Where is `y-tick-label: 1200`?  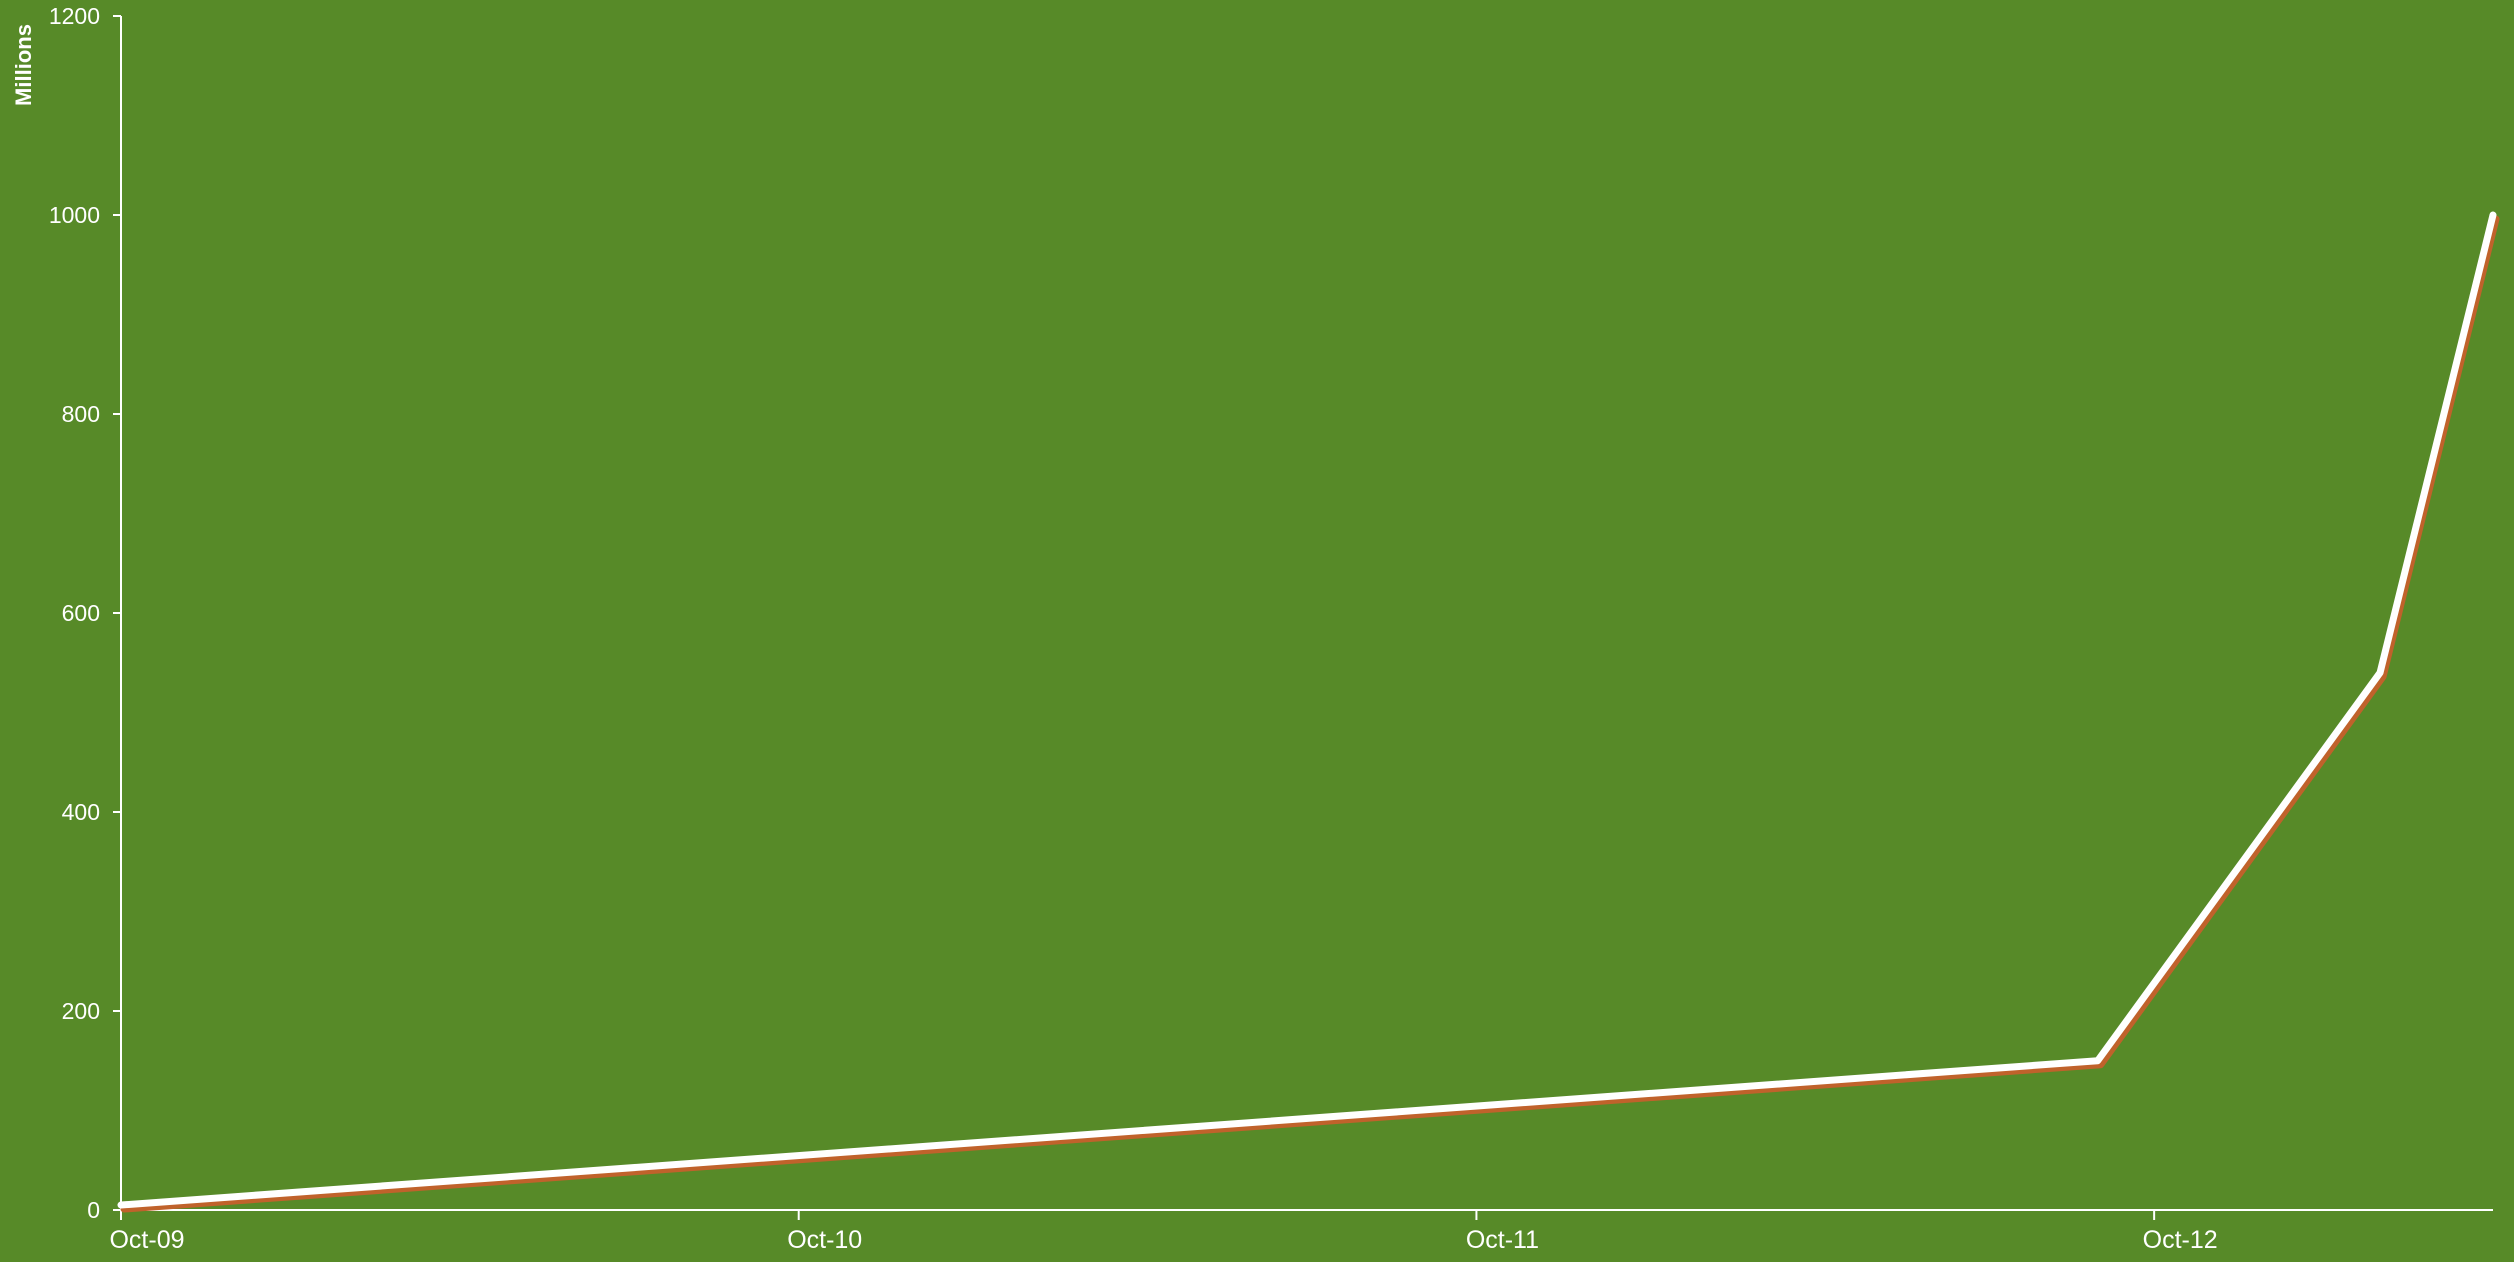 y-tick-label: 1200 is located at coordinates (74, 16).